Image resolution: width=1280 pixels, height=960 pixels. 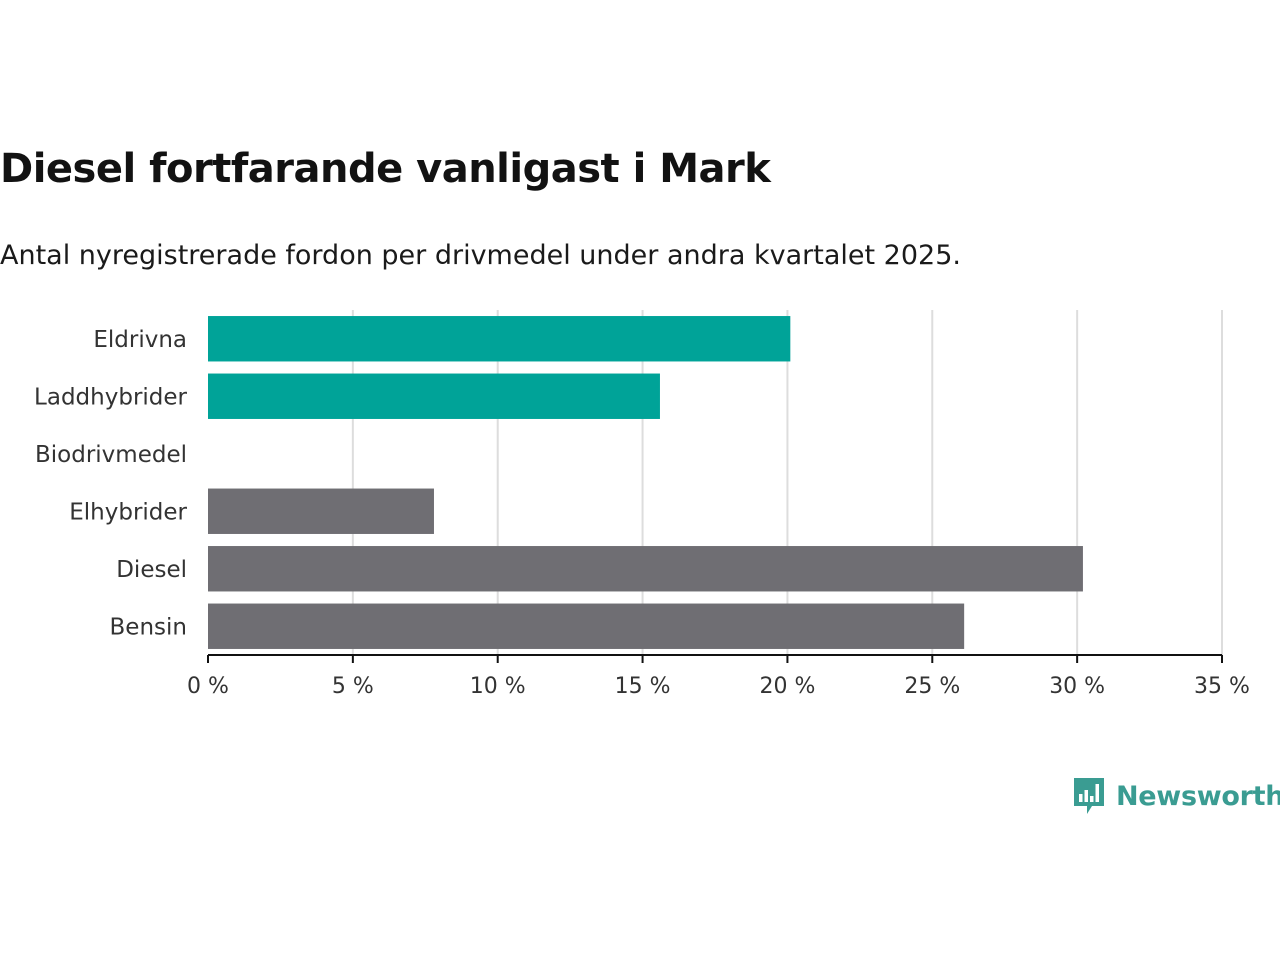 I want to click on x-tick-label: 20 %, so click(x=787, y=686).